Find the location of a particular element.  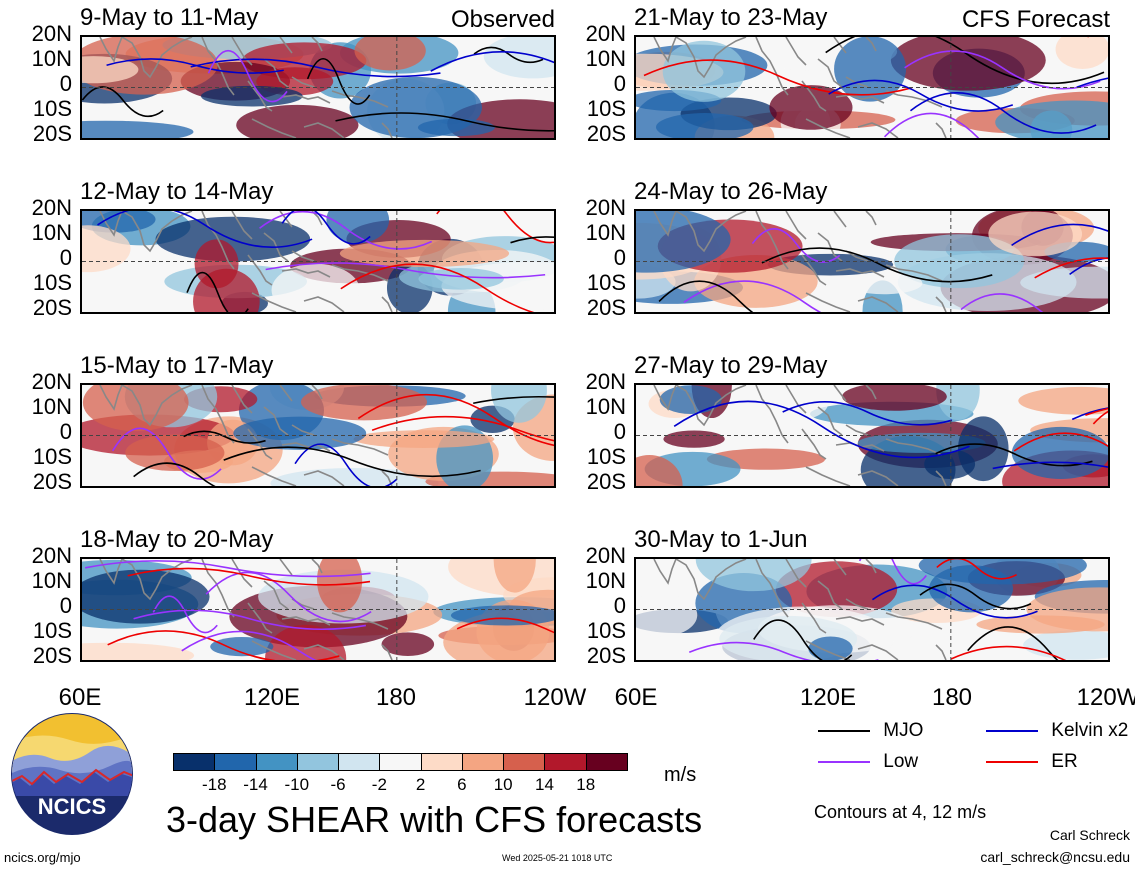

observed-tag: Observed is located at coordinates (502, 19).